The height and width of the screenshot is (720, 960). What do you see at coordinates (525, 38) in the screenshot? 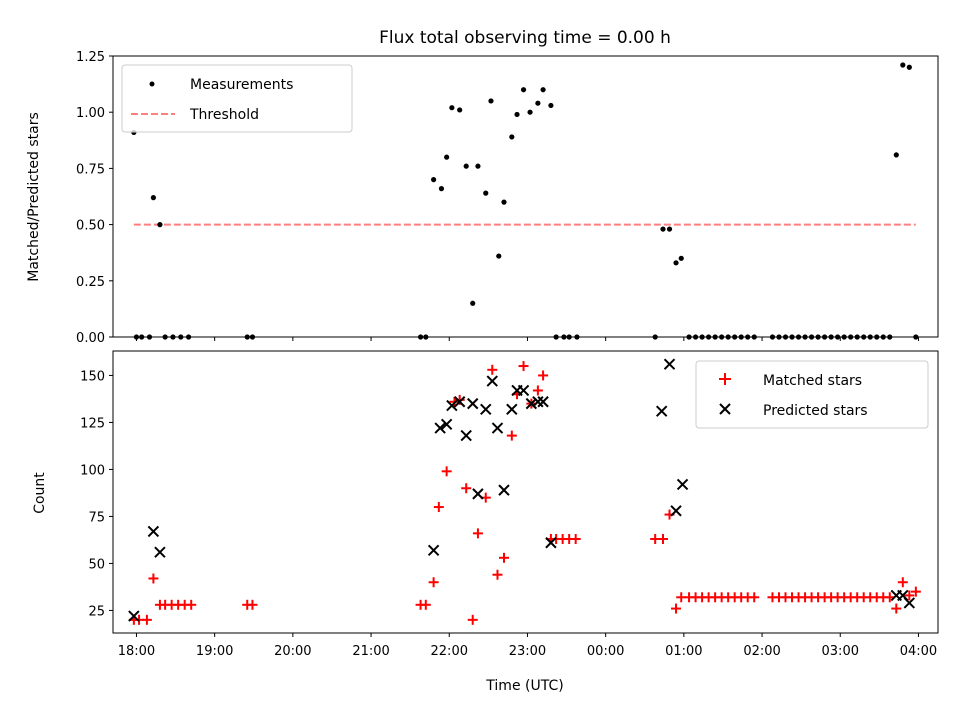
I see `chart-title: Flux total observing time = 0.00 h` at bounding box center [525, 38].